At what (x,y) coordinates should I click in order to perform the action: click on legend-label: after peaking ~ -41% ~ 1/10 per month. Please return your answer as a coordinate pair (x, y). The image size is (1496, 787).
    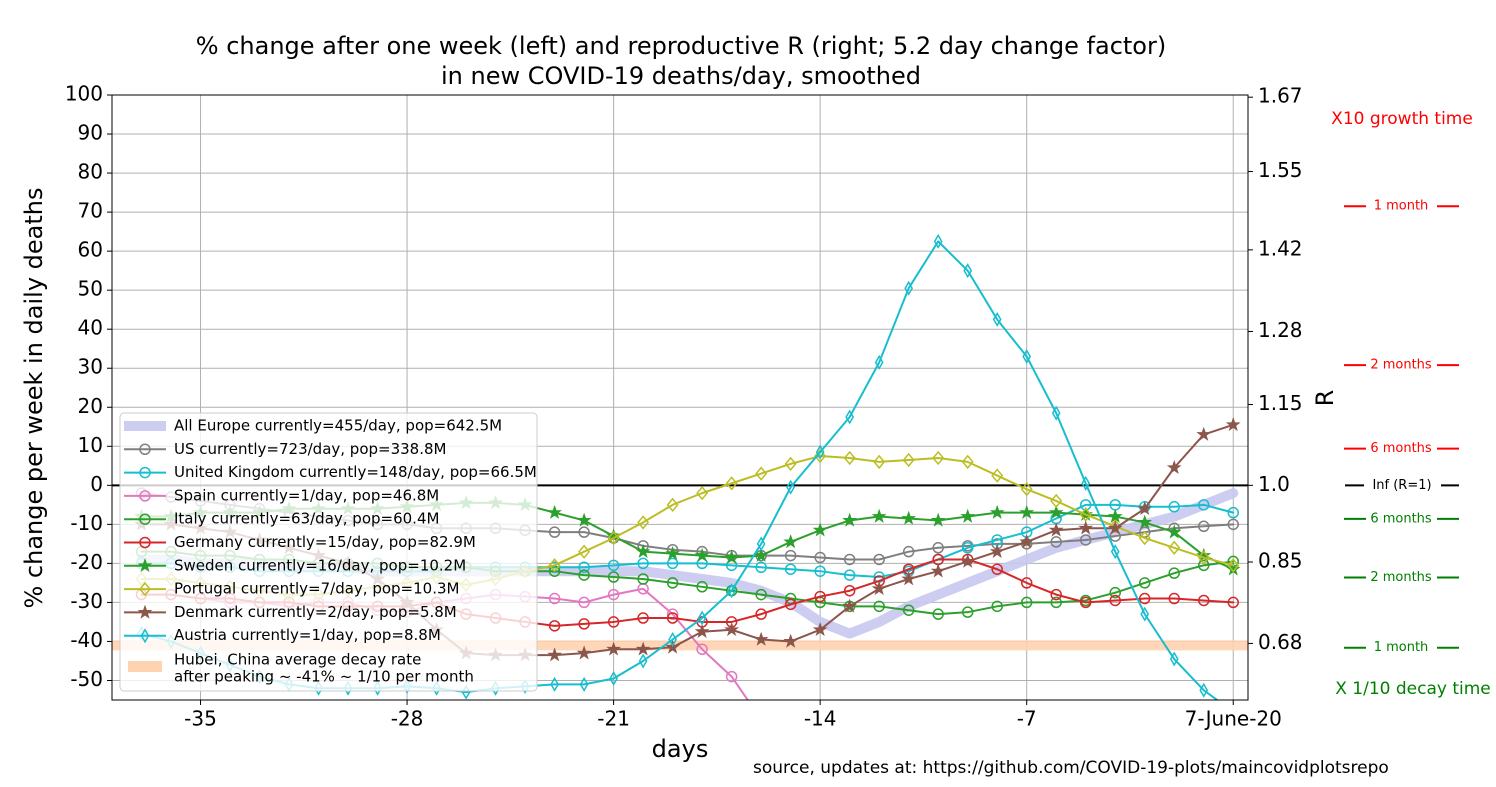
    Looking at the image, I should click on (324, 677).